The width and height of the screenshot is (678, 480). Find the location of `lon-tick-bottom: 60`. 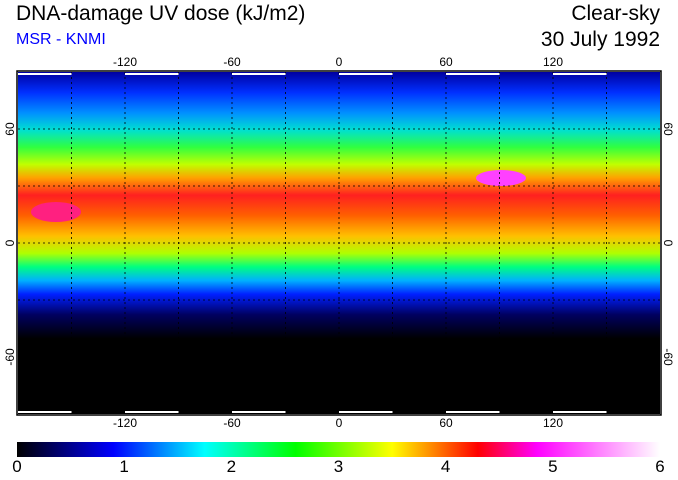

lon-tick-bottom: 60 is located at coordinates (446, 423).